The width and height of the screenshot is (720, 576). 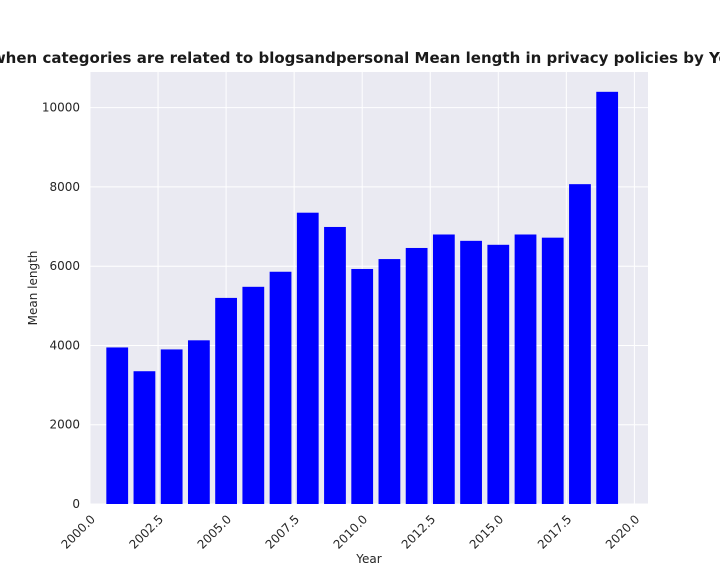 What do you see at coordinates (215, 532) in the screenshot?
I see `x-tick-label: 2005.0` at bounding box center [215, 532].